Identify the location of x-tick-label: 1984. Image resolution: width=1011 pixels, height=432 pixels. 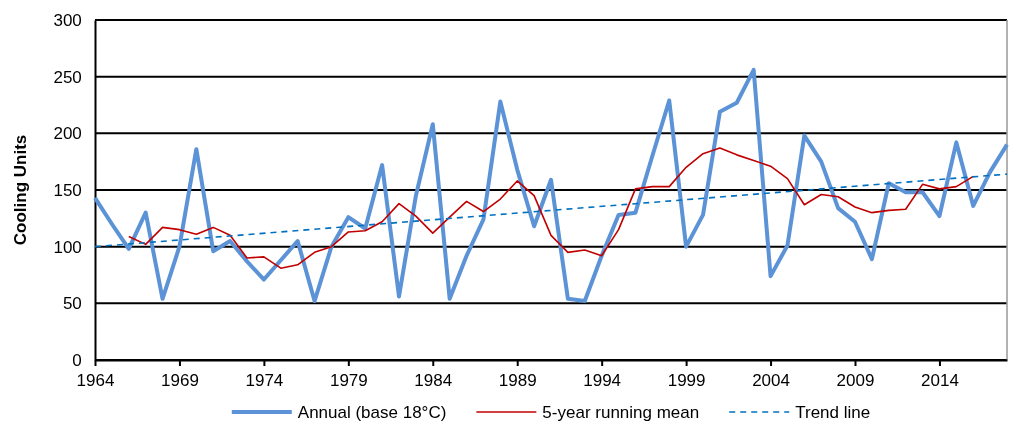
(433, 380).